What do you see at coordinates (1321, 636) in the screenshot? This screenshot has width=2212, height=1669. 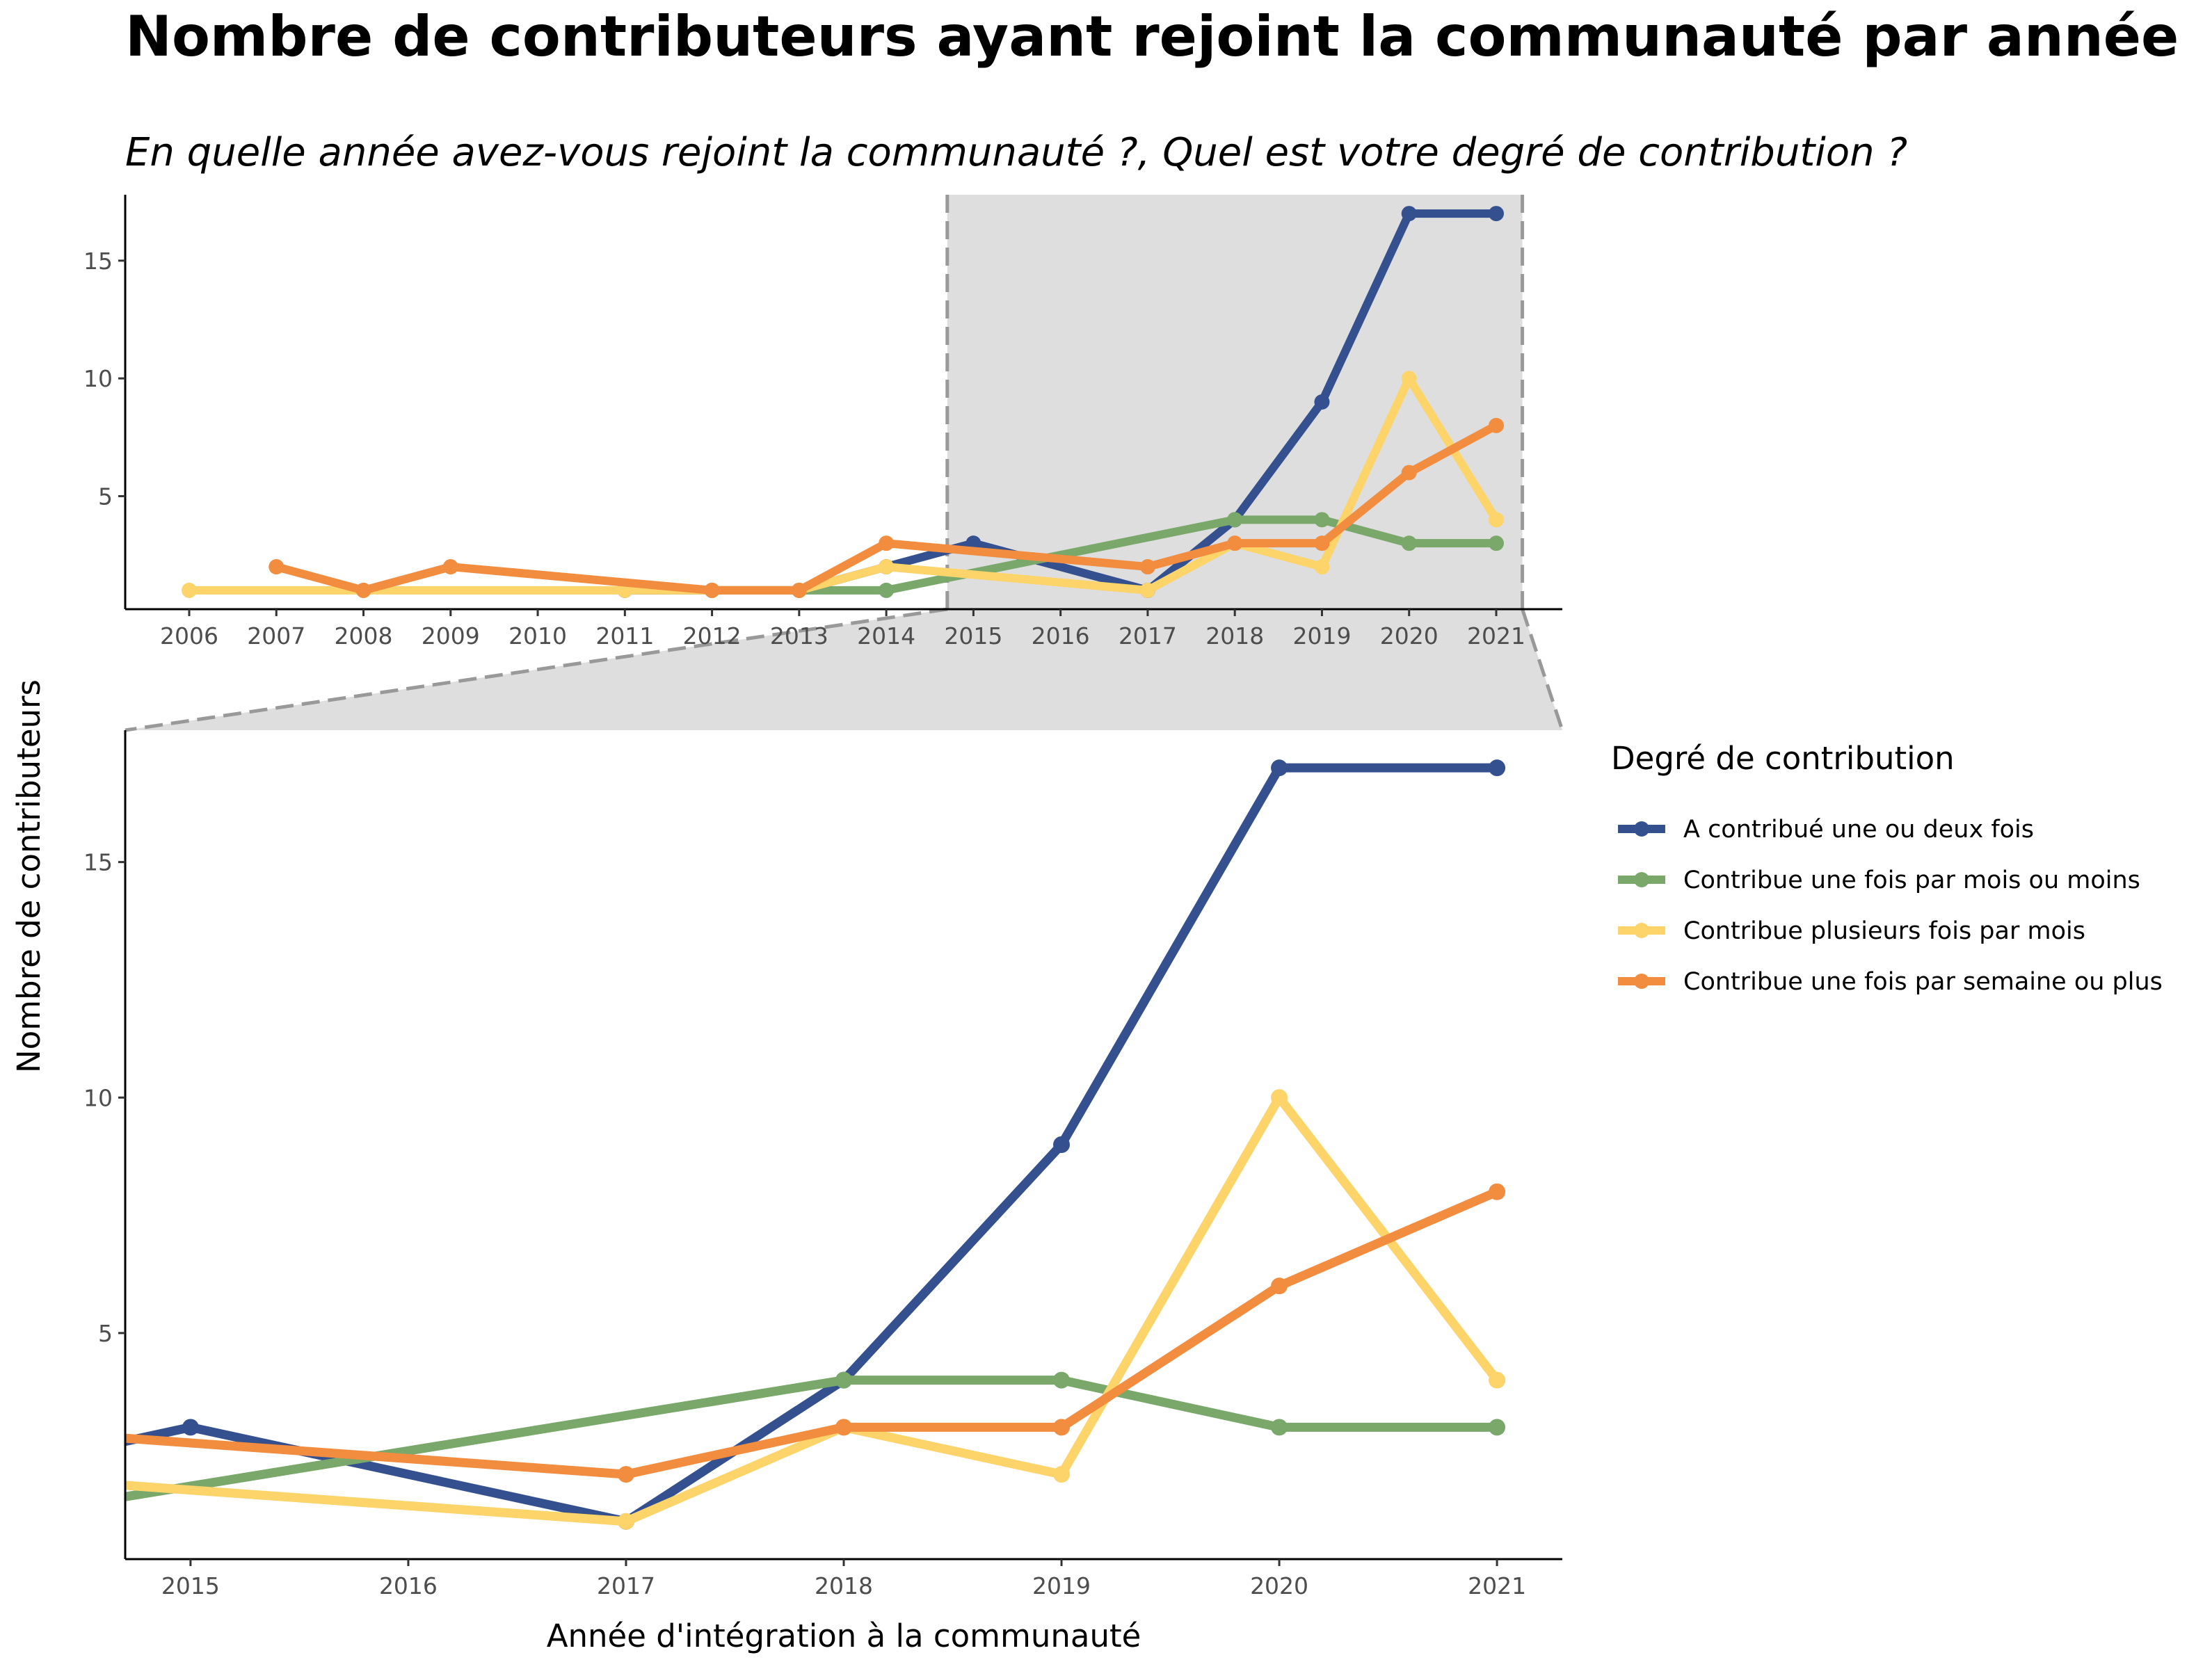 I see `overview-x-tick-label: 2019` at bounding box center [1321, 636].